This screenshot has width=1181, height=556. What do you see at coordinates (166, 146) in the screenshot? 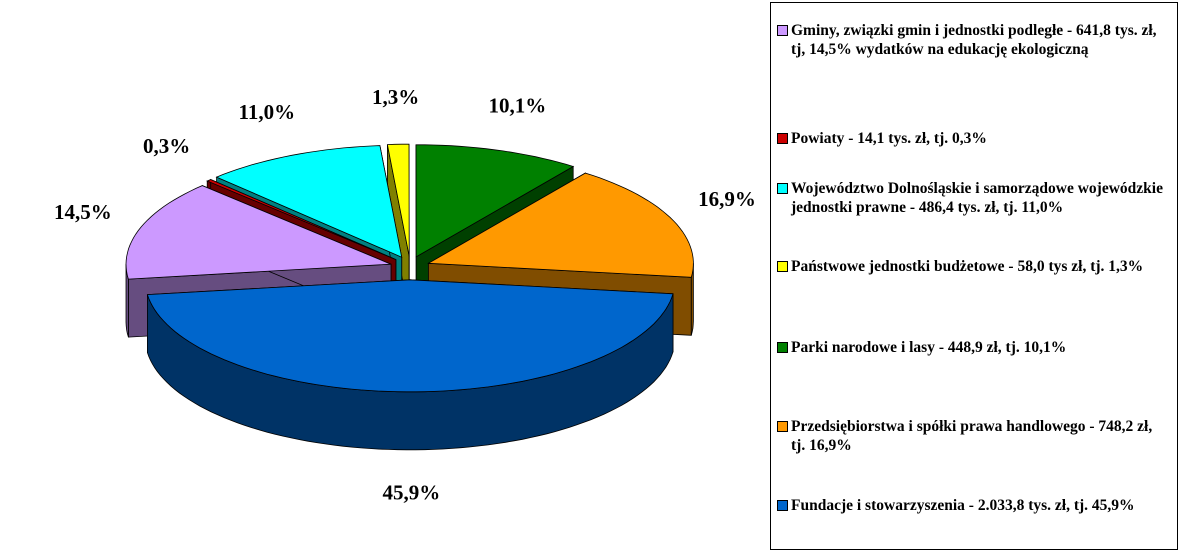
I see `data-label: 0,3%` at bounding box center [166, 146].